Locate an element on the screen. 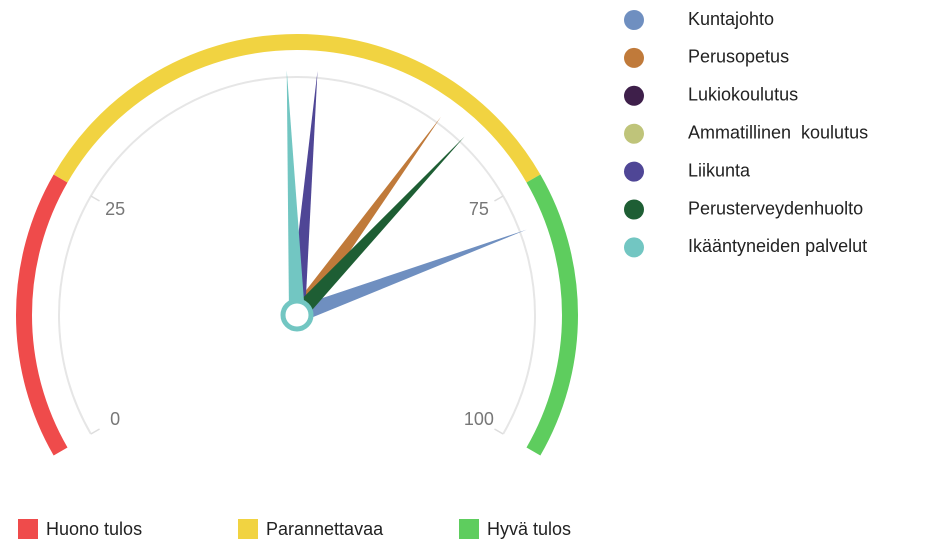 The width and height of the screenshot is (935, 543). band-legend-label: Hyvä tulos is located at coordinates (529, 529).